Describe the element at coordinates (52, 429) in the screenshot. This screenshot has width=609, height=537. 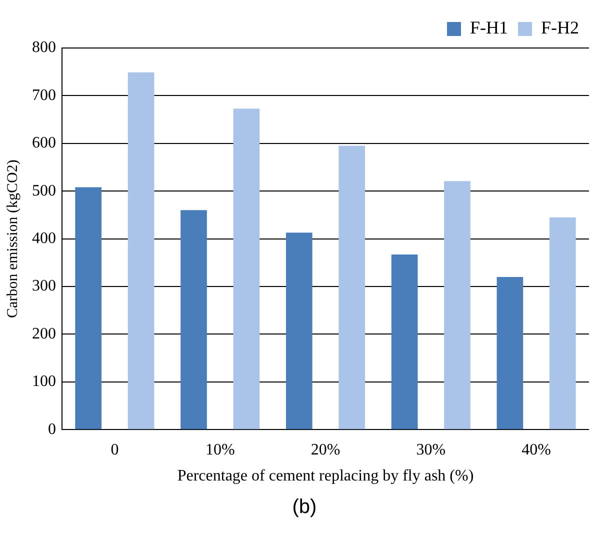
I see `y-tick-label: 0` at that location.